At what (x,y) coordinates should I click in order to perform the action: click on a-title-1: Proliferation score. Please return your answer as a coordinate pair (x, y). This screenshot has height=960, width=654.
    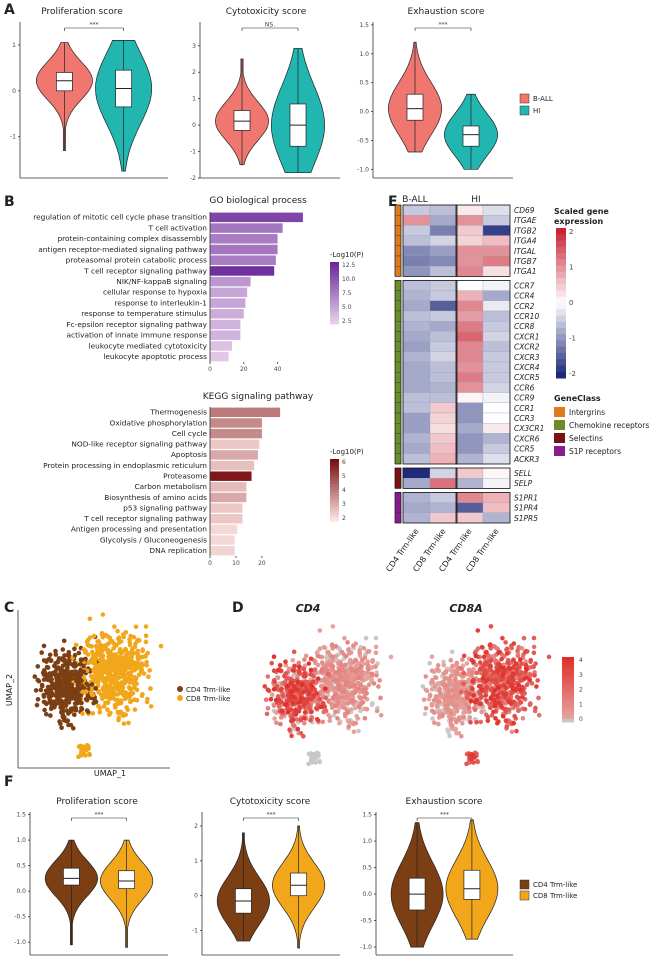
    Looking at the image, I should click on (82, 12).